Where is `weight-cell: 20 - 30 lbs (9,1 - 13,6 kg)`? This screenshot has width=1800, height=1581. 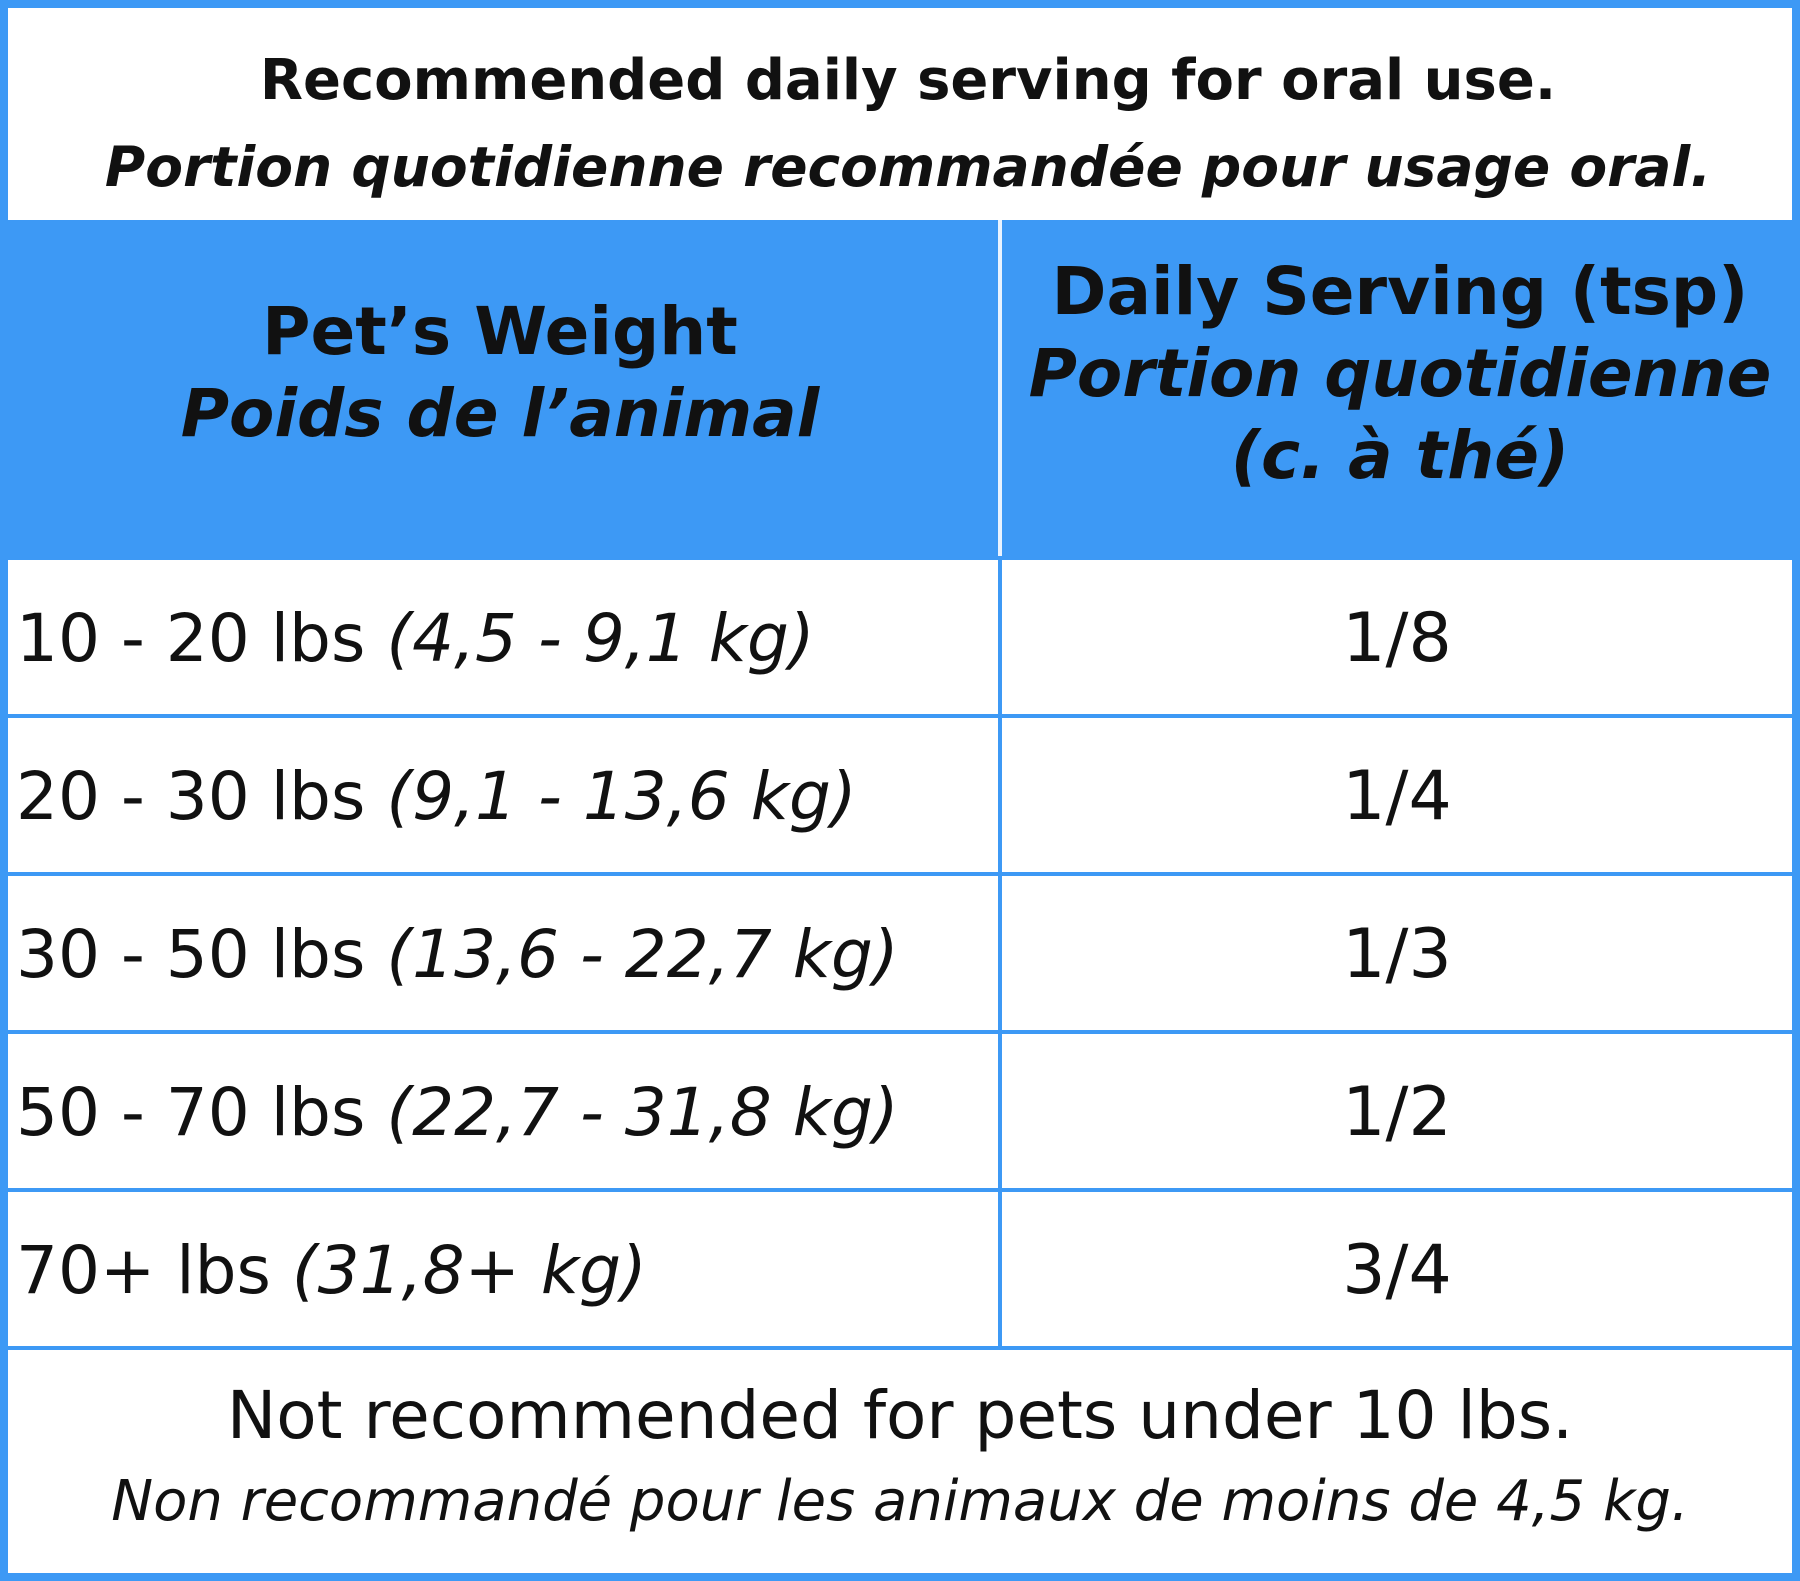
weight-cell: 20 - 30 lbs (9,1 - 13,6 kg) is located at coordinates (499, 796).